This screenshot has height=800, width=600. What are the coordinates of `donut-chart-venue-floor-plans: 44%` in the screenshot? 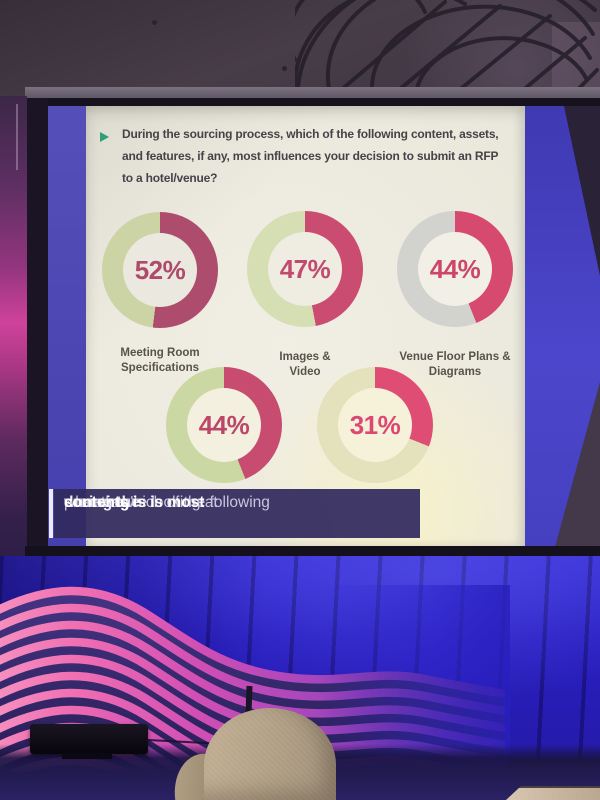 It's located at (455, 269).